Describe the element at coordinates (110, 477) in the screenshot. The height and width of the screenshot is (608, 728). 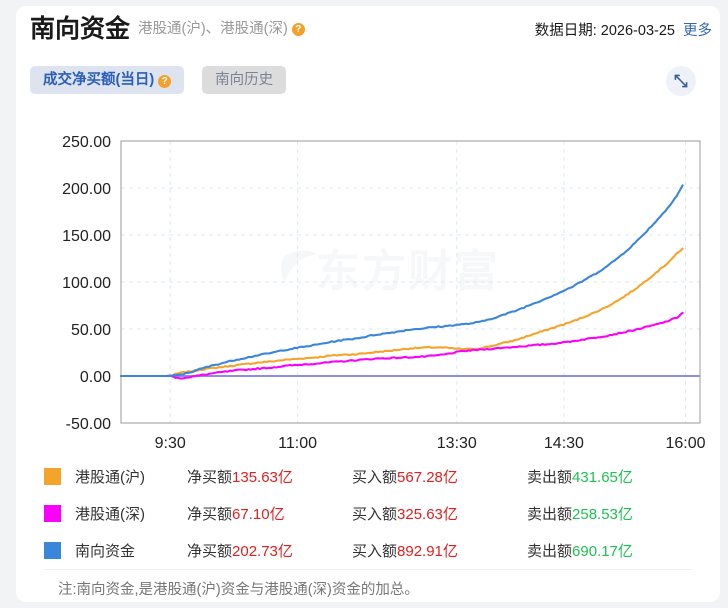
I see `legend-series-name: 港股通(沪)` at that location.